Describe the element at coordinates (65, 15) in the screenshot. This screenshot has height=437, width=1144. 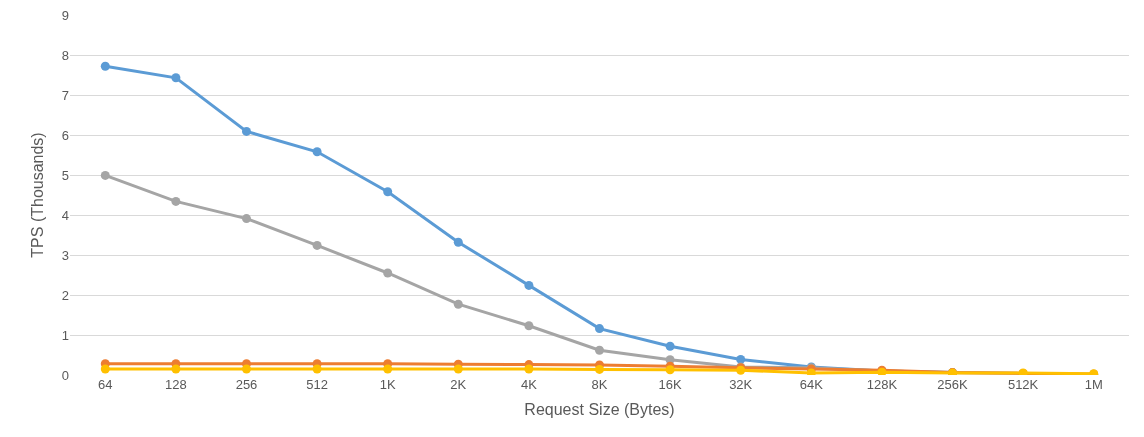
I see `y-tick-label: 9` at that location.